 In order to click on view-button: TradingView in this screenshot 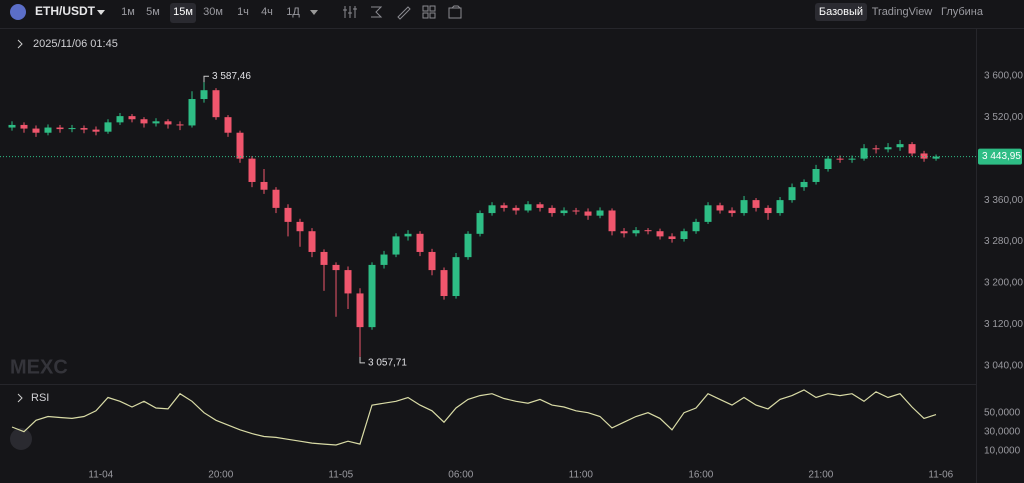, I will do `click(902, 12)`.